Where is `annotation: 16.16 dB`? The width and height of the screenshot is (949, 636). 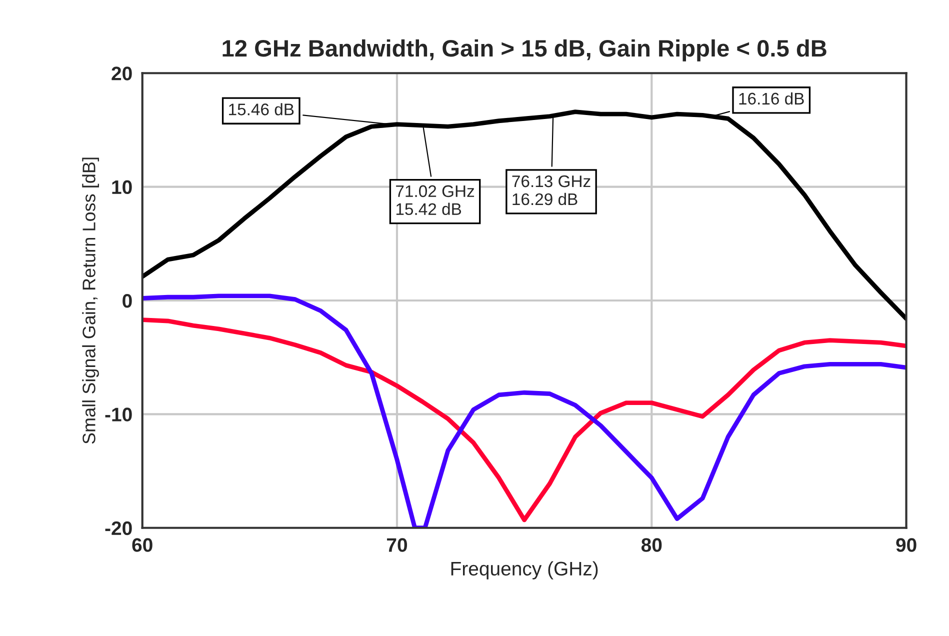 annotation: 16.16 dB is located at coordinates (771, 98).